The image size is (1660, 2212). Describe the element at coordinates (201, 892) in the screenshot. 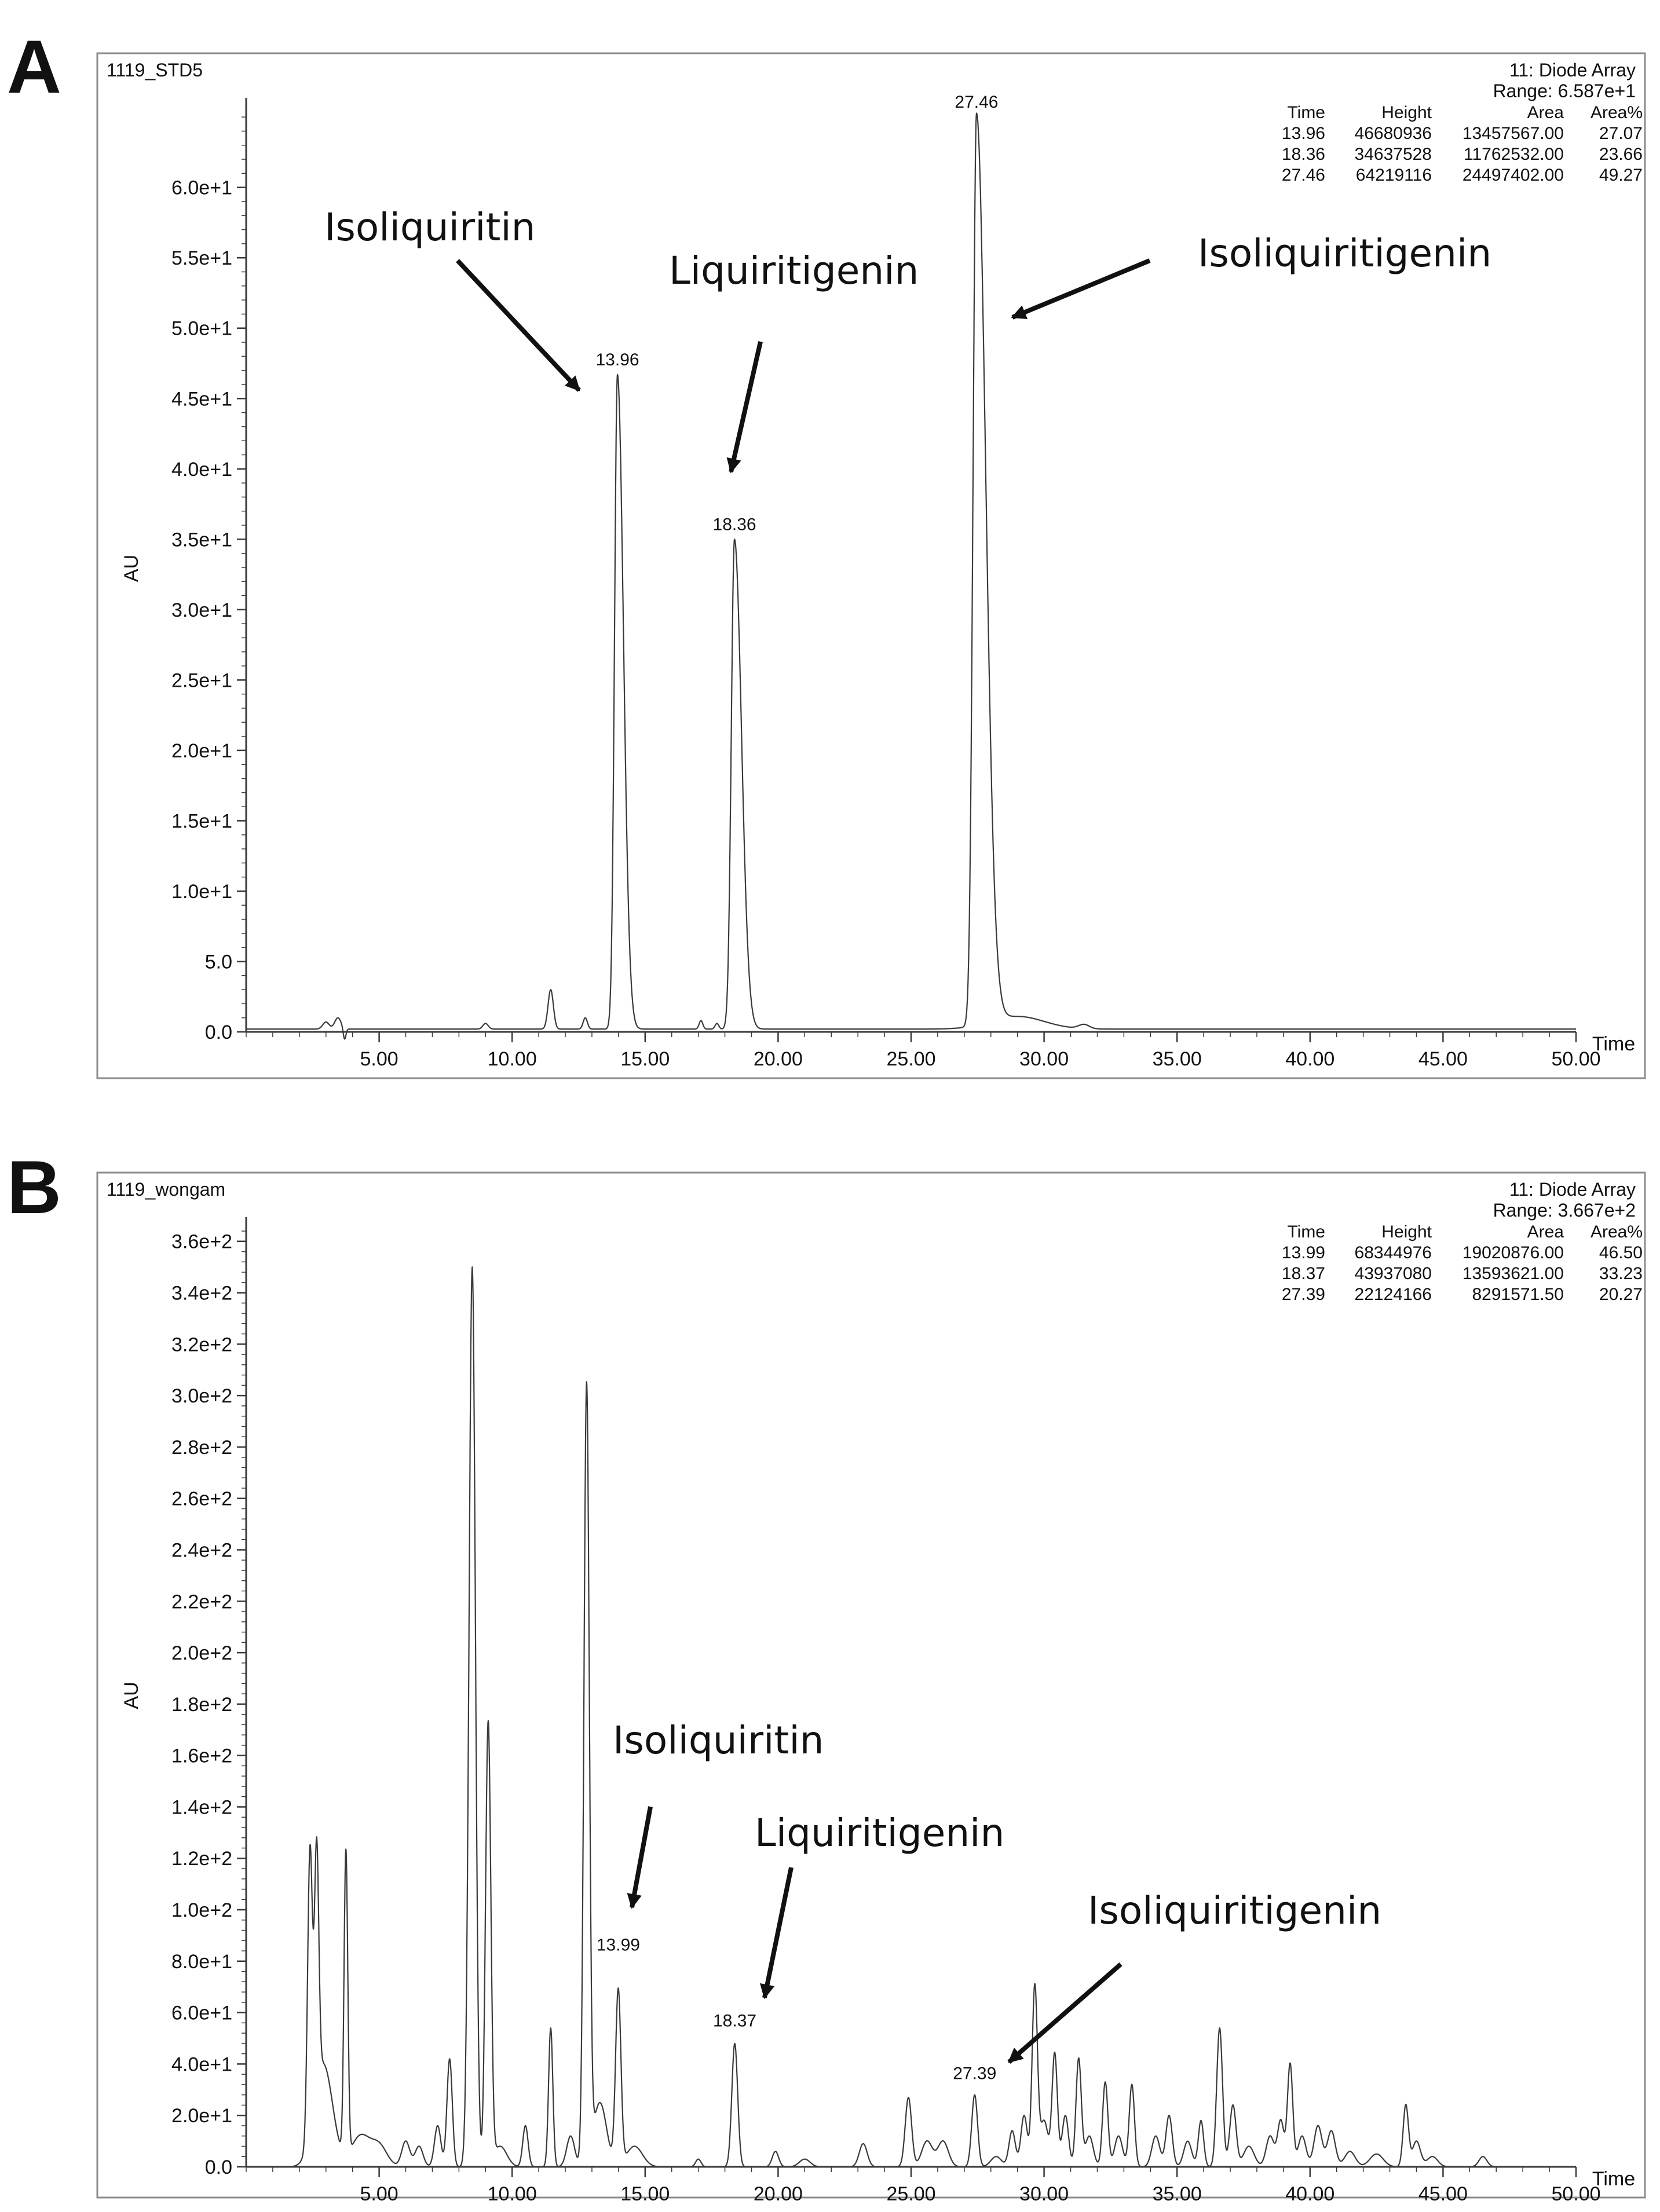

I see `y-tick-label: 1.0e+1` at that location.